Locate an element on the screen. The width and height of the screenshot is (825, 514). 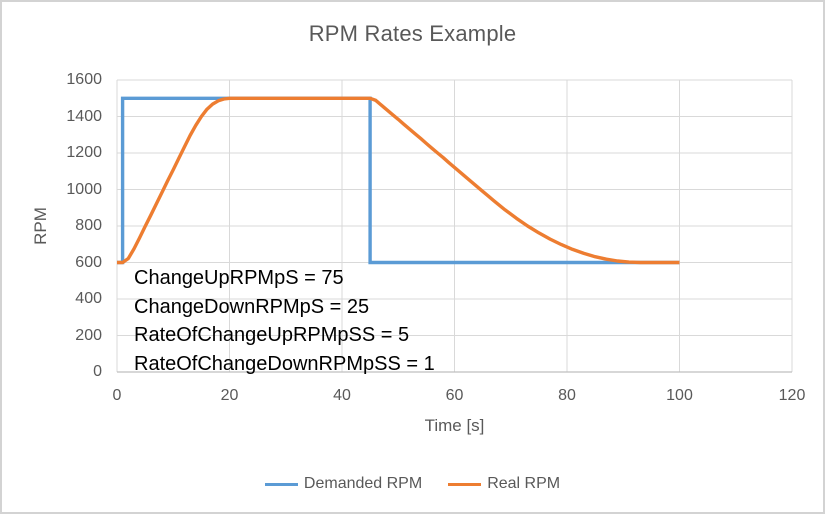
annotation-line-3: RateOfChangeUpRPMpSS = 5 is located at coordinates (272, 335).